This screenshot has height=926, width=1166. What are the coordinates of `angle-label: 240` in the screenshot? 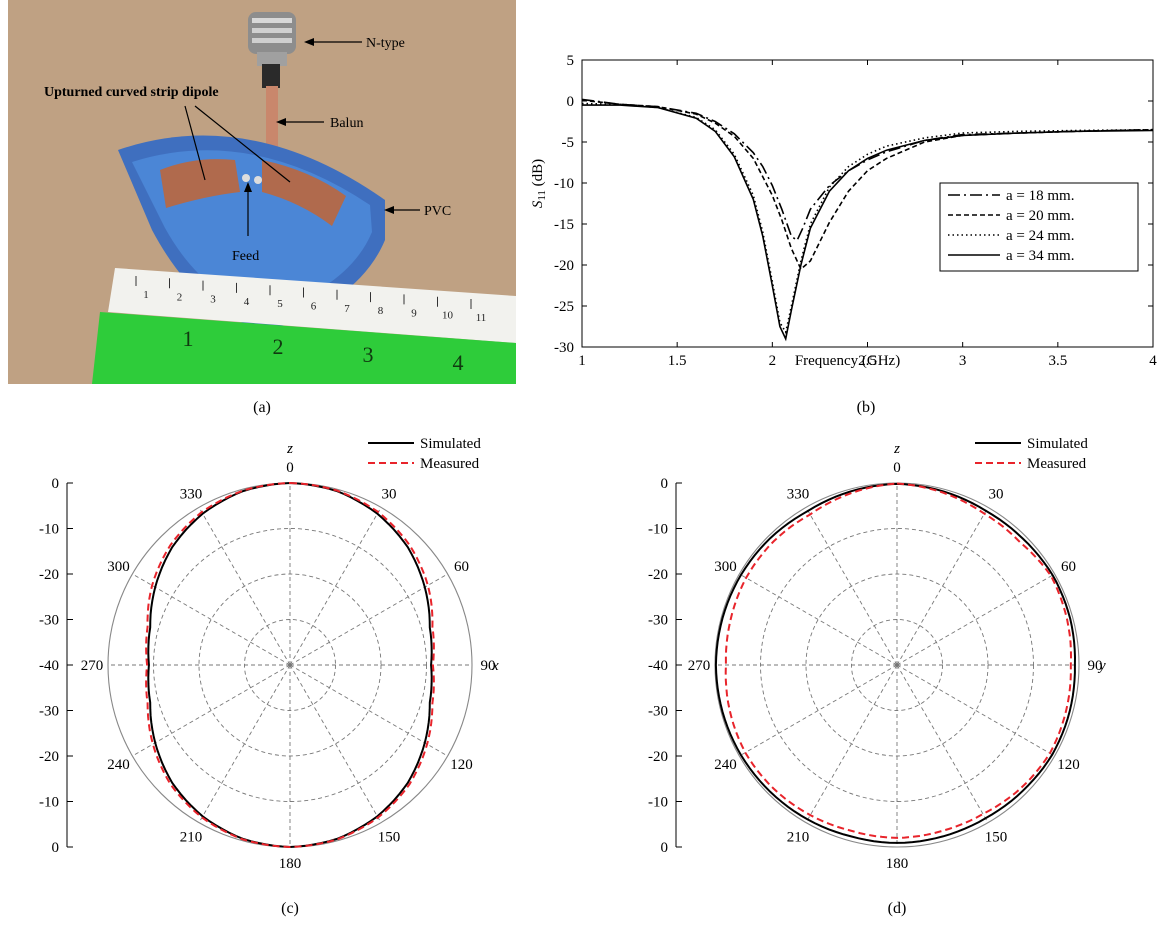 It's located at (118, 765).